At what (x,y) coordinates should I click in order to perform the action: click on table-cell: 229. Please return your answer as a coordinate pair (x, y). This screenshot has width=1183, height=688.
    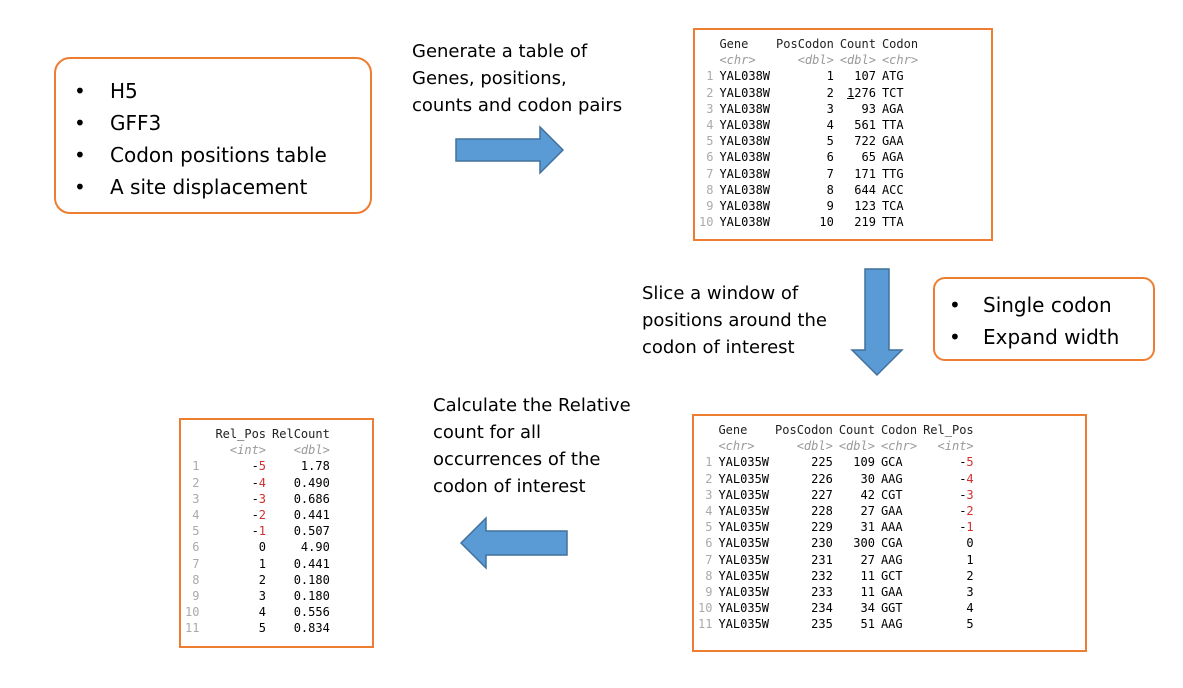
    Looking at the image, I should click on (822, 527).